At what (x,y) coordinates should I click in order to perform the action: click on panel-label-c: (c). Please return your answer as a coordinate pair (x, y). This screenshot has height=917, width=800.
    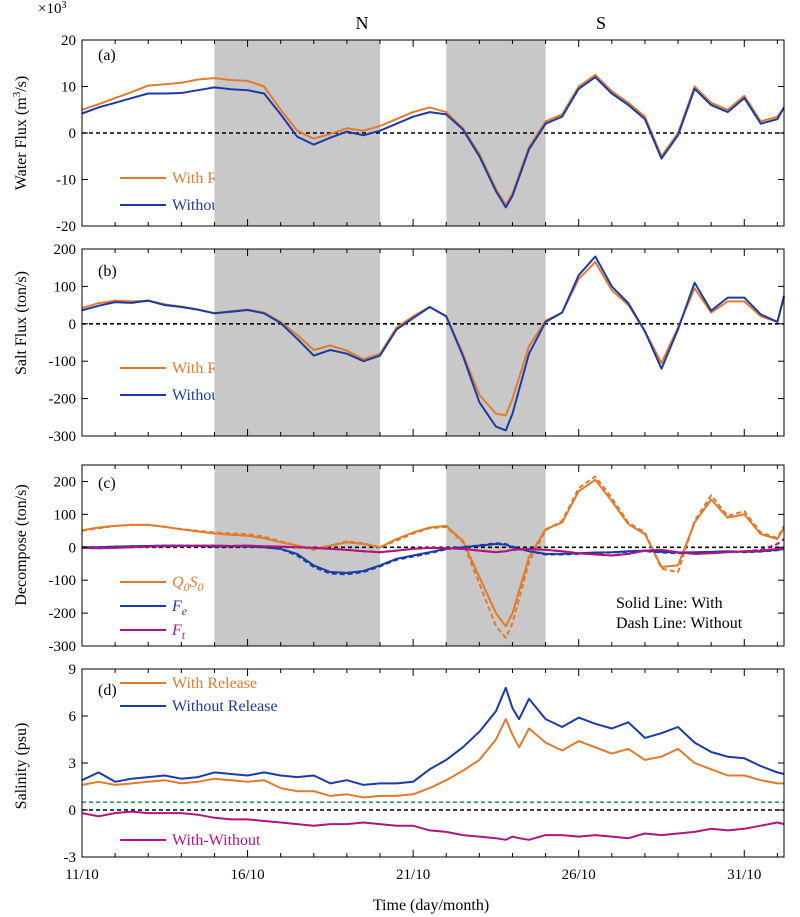
    Looking at the image, I should click on (107, 483).